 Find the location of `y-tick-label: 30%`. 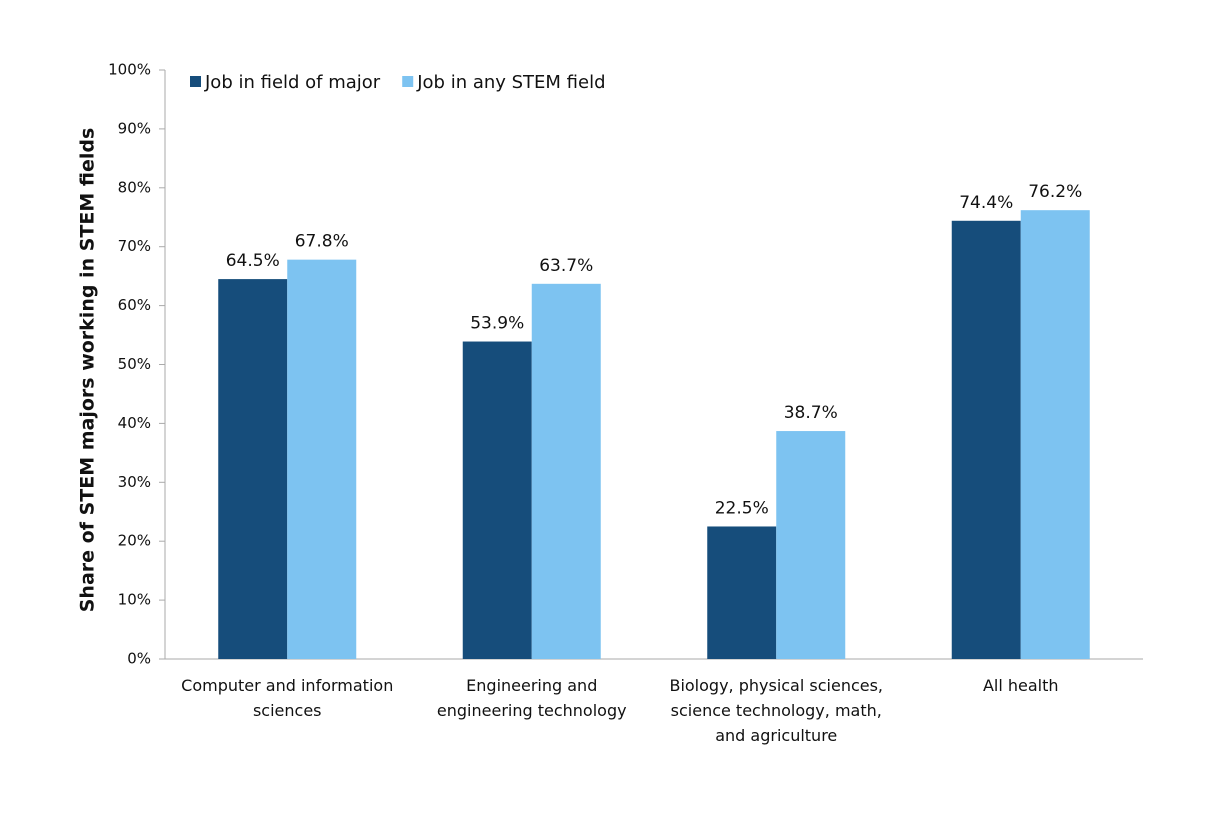

y-tick-label: 30% is located at coordinates (134, 482).